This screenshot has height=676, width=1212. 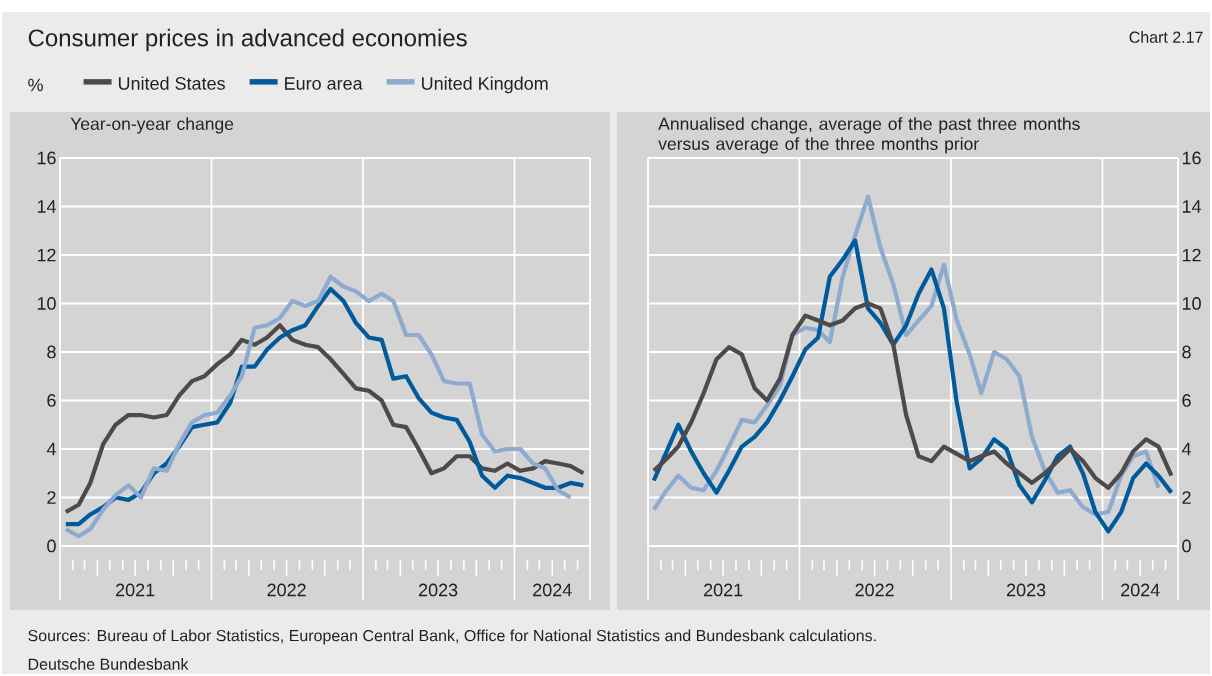 I want to click on legend-label: Euro area, so click(x=324, y=83).